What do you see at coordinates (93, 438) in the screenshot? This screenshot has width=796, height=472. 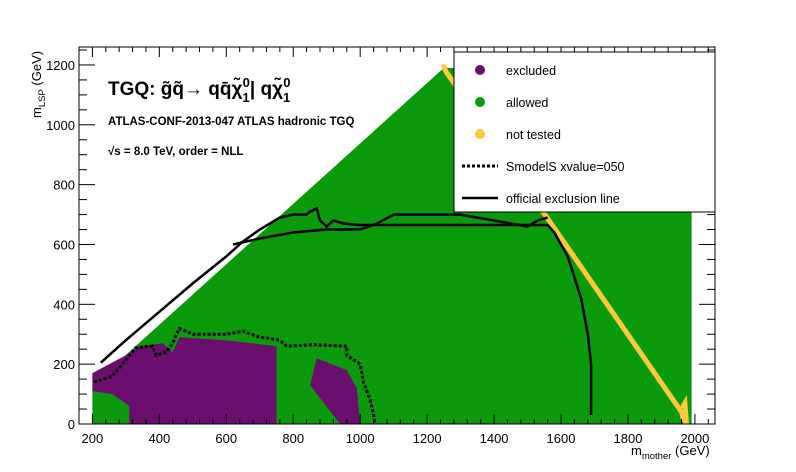 I see `x-tick-label: 200` at bounding box center [93, 438].